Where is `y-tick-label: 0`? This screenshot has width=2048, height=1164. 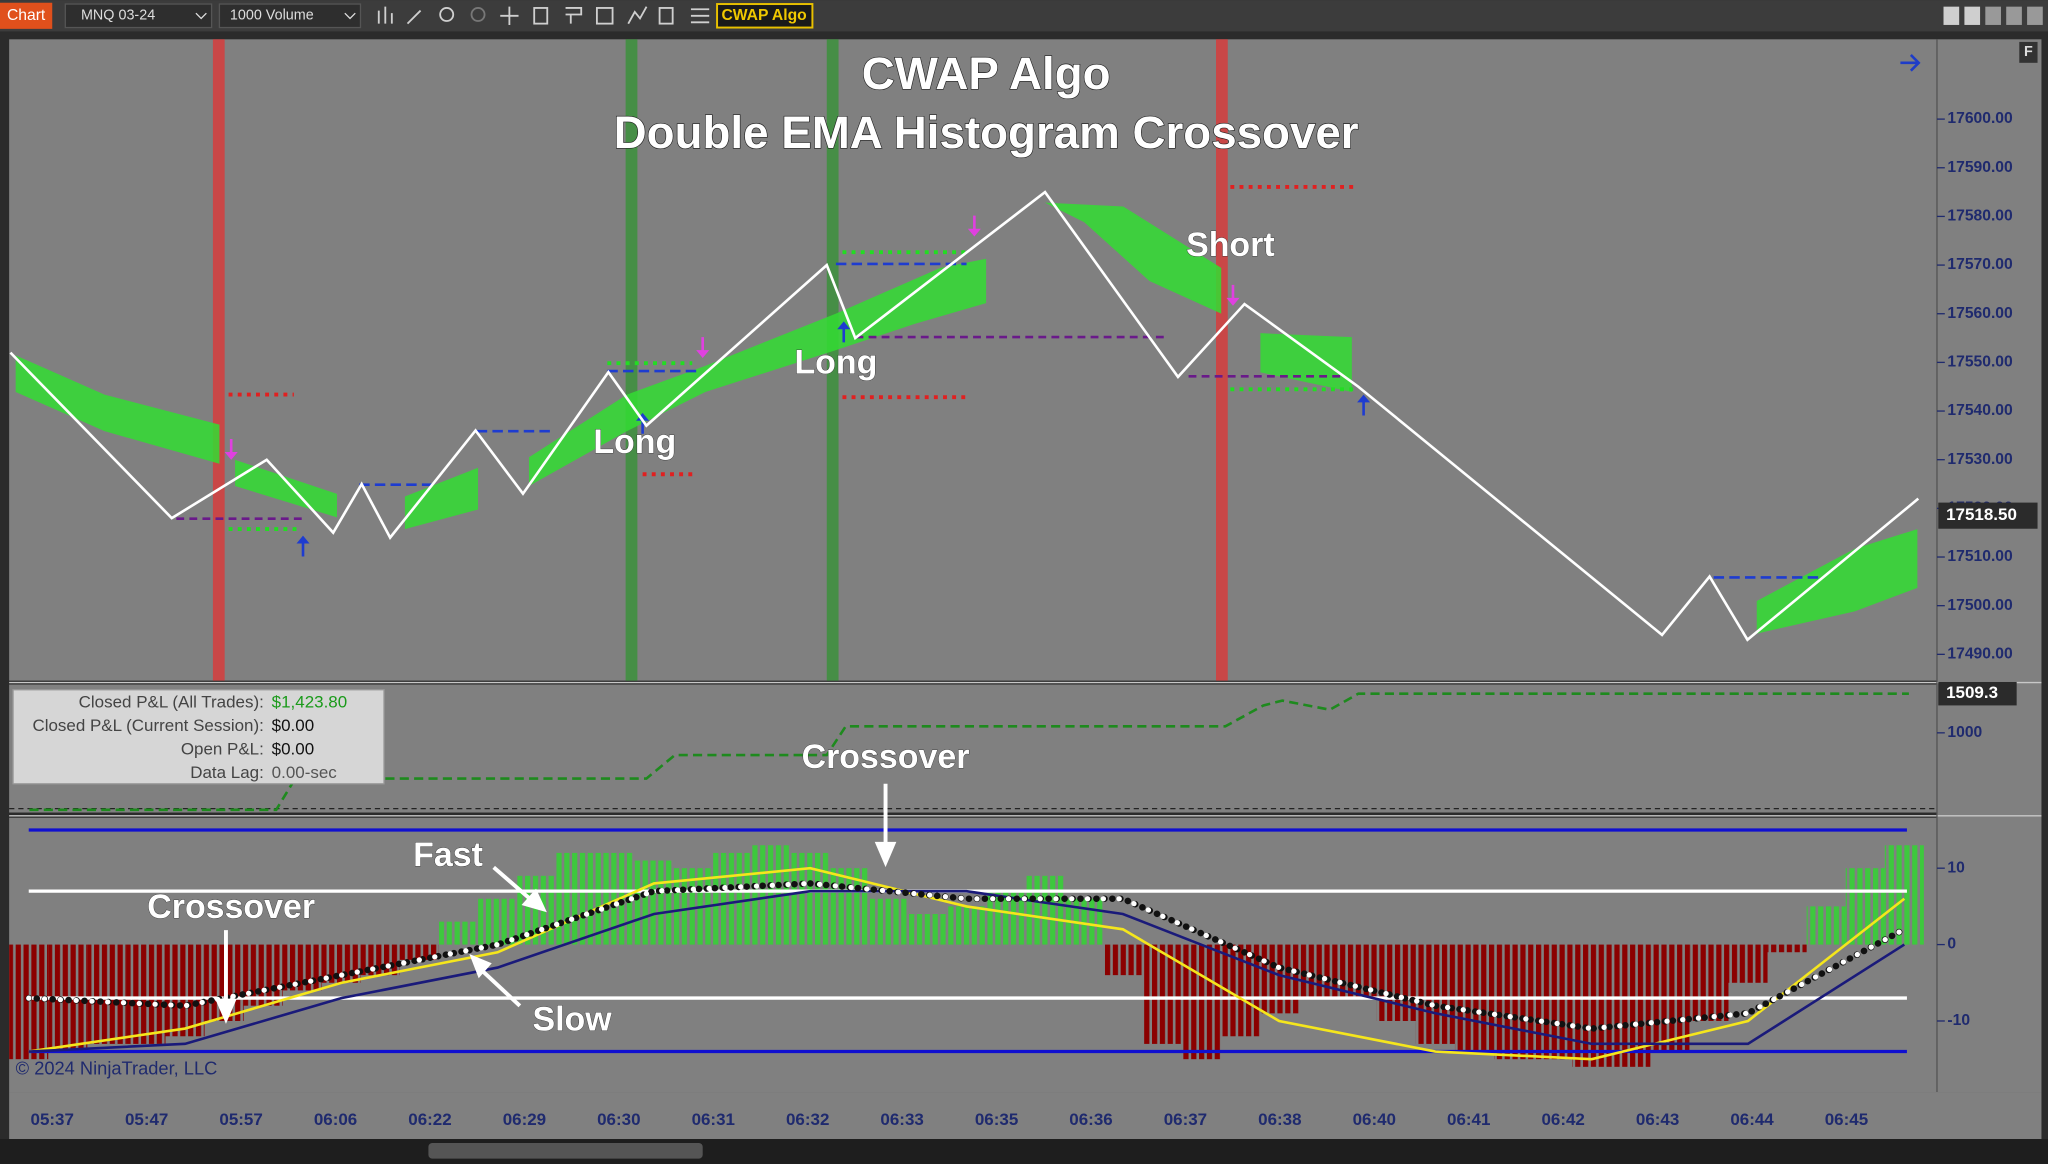
y-tick-label: 0 is located at coordinates (1951, 944).